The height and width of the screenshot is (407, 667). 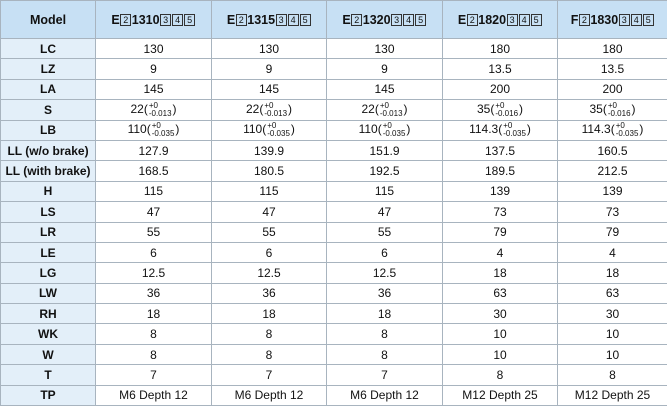 What do you see at coordinates (48, 69) in the screenshot?
I see `row-label: LZ` at bounding box center [48, 69].